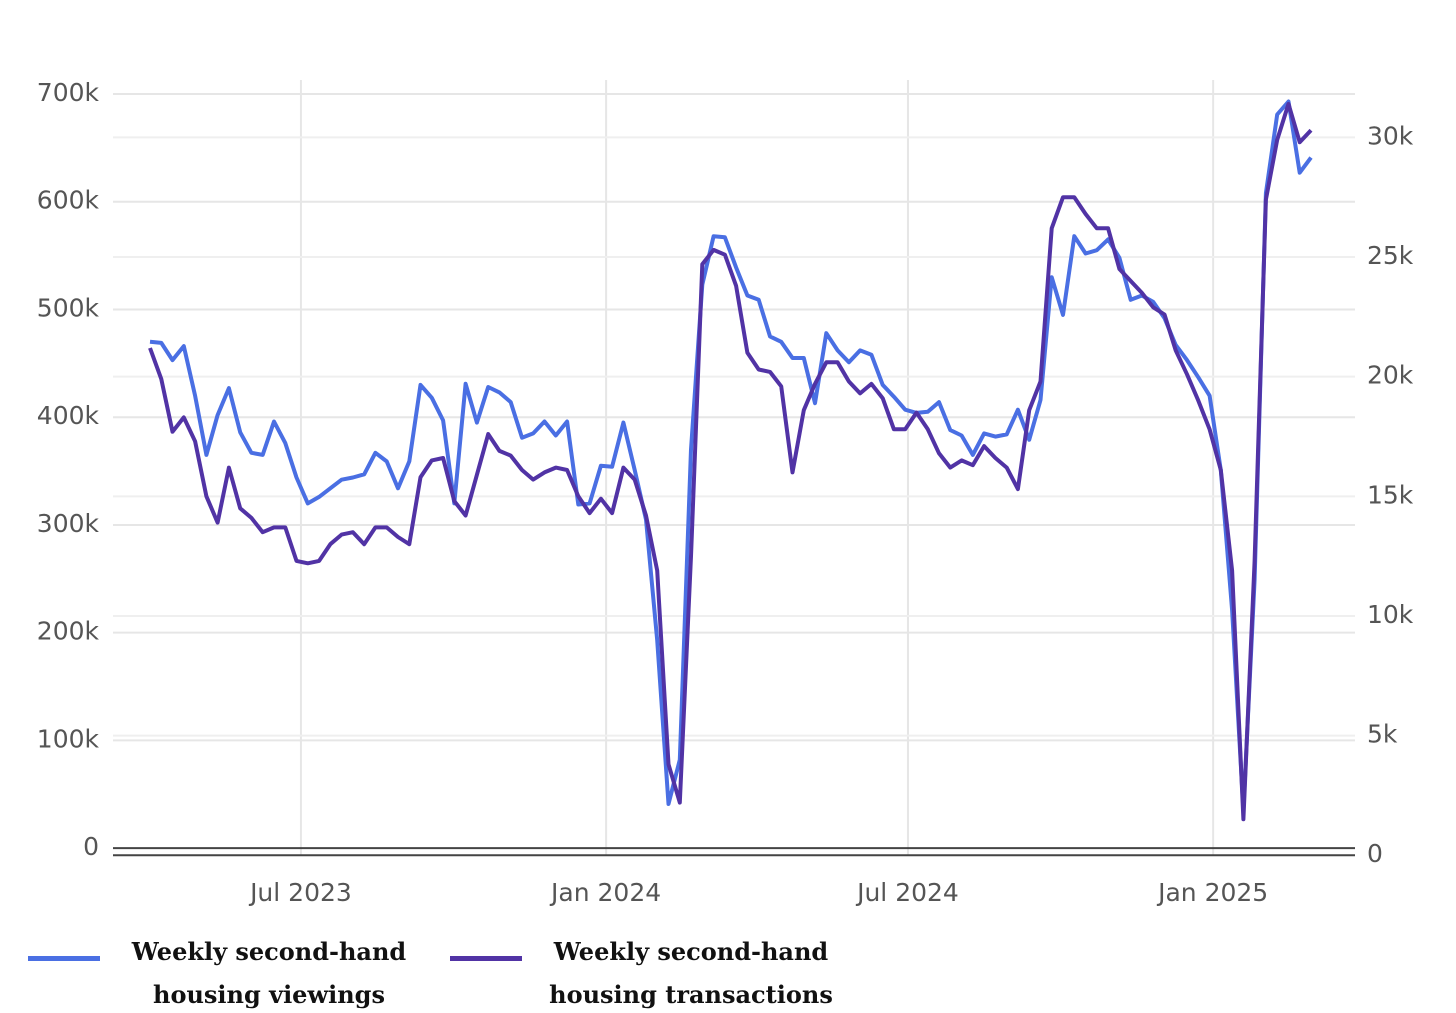  Describe the element at coordinates (1212, 892) in the screenshot. I see `x-tick-label: Jan 2025` at that location.